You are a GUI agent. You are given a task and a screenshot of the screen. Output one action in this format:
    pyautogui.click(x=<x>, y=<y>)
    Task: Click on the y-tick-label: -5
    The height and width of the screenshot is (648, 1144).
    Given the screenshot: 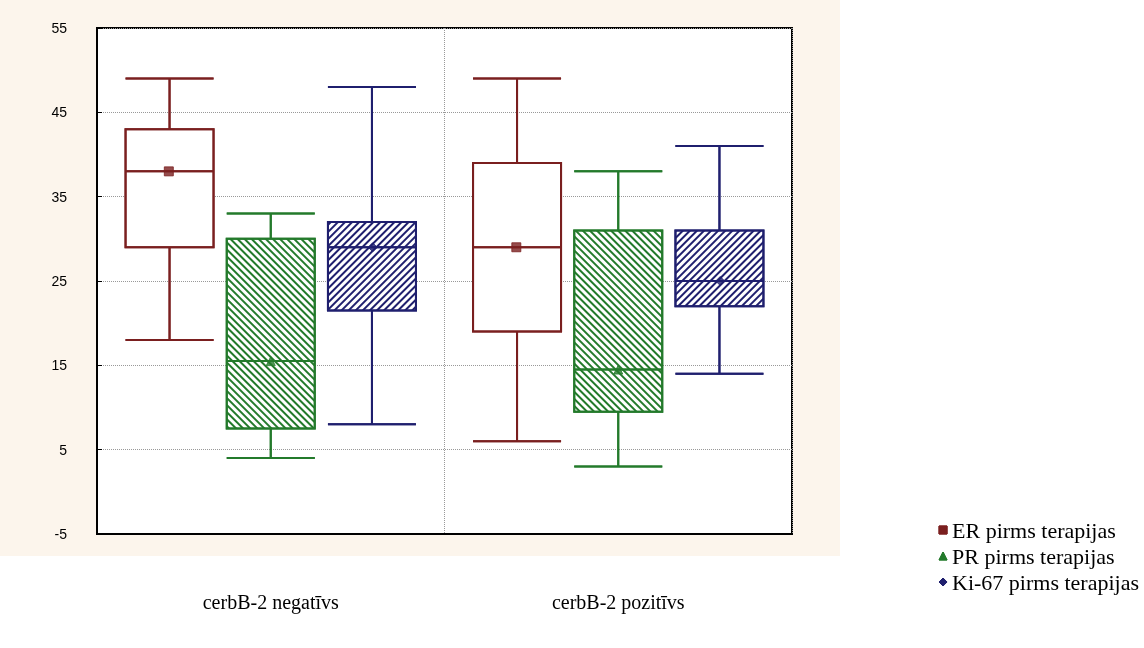 What is the action you would take?
    pyautogui.click(x=61, y=534)
    